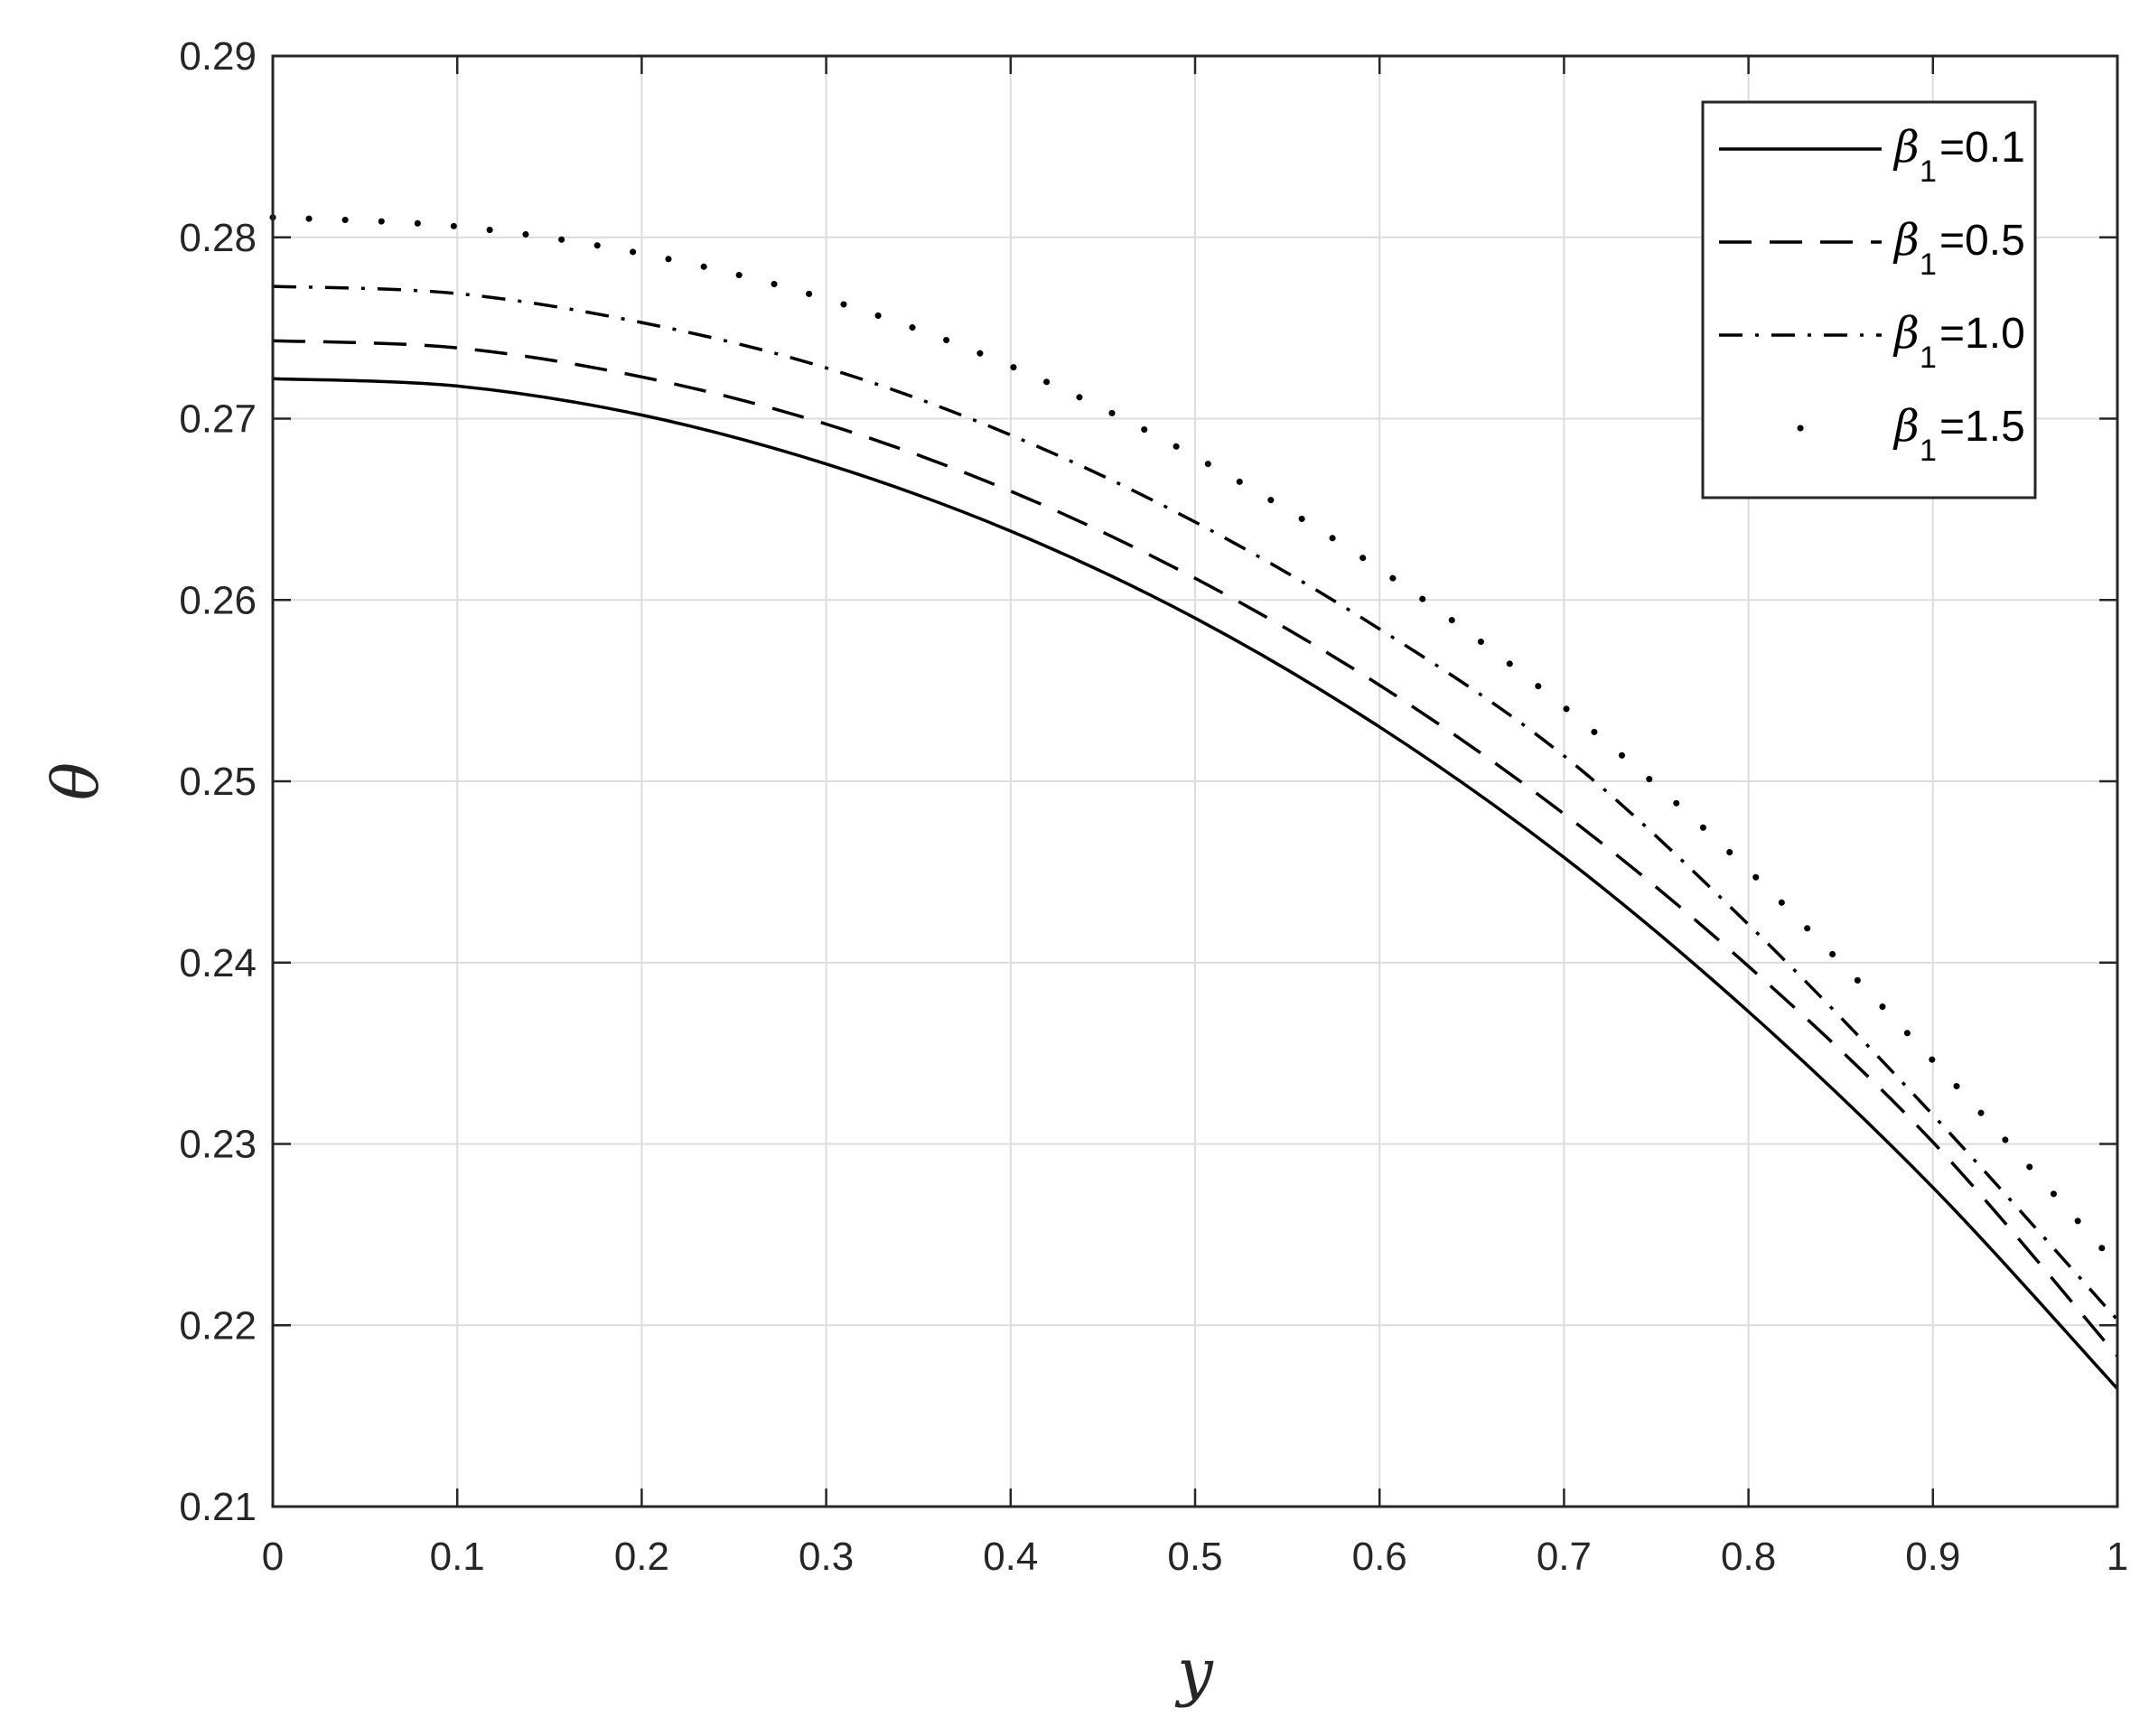 Image resolution: width=2149 pixels, height=1736 pixels. Describe the element at coordinates (1928, 451) in the screenshot. I see `legend-subscript-4: 1` at that location.